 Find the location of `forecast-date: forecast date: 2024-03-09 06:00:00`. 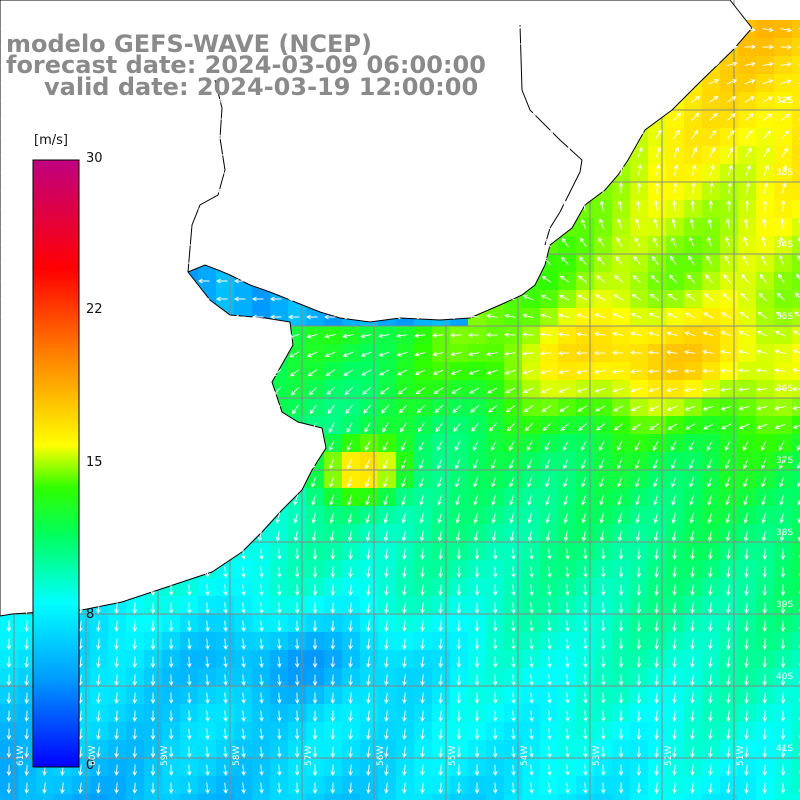

forecast-date: forecast date: 2024-03-09 06:00:00 is located at coordinates (246, 65).